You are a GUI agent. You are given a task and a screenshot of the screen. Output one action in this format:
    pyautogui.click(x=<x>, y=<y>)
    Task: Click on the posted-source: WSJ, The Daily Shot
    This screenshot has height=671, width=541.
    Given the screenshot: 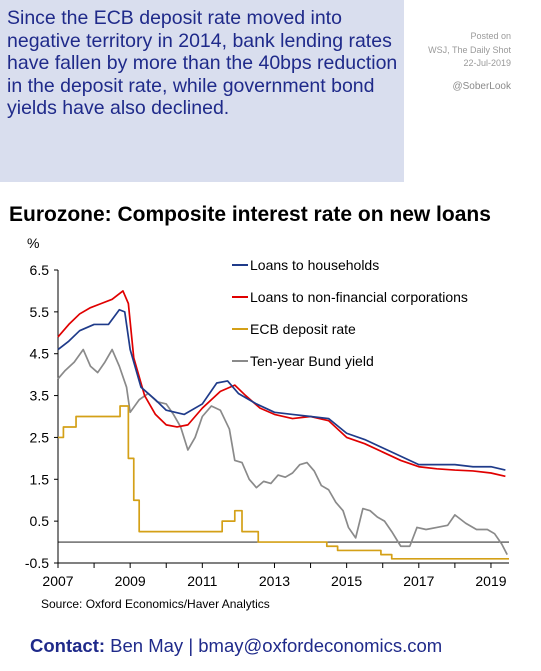 What is the action you would take?
    pyautogui.click(x=469, y=49)
    